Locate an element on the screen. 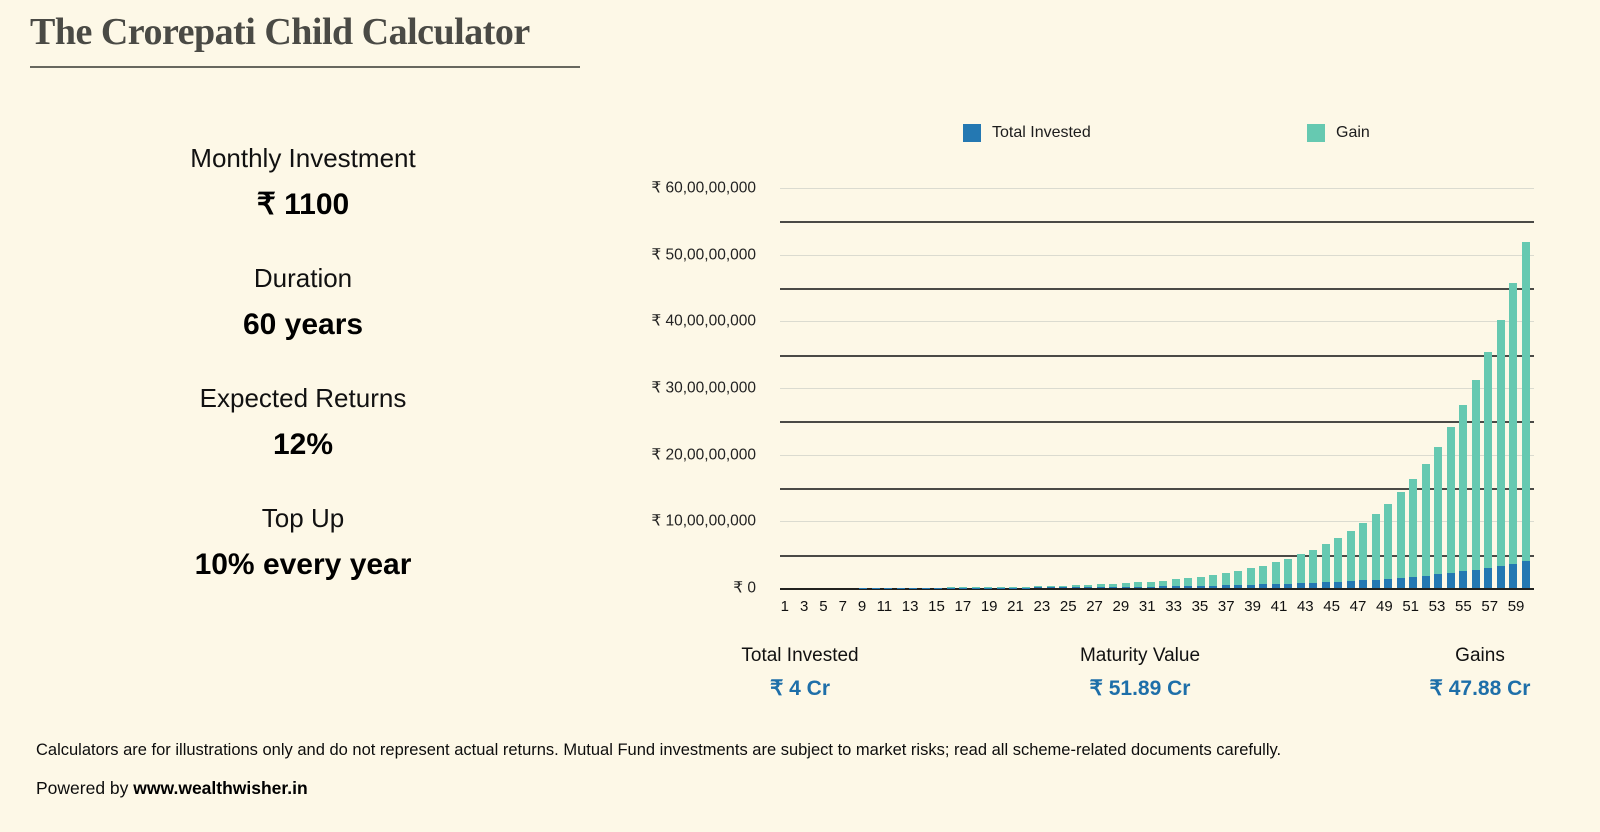  y-axis-label: ₹ 10,00,00,000 is located at coordinates (703, 521).